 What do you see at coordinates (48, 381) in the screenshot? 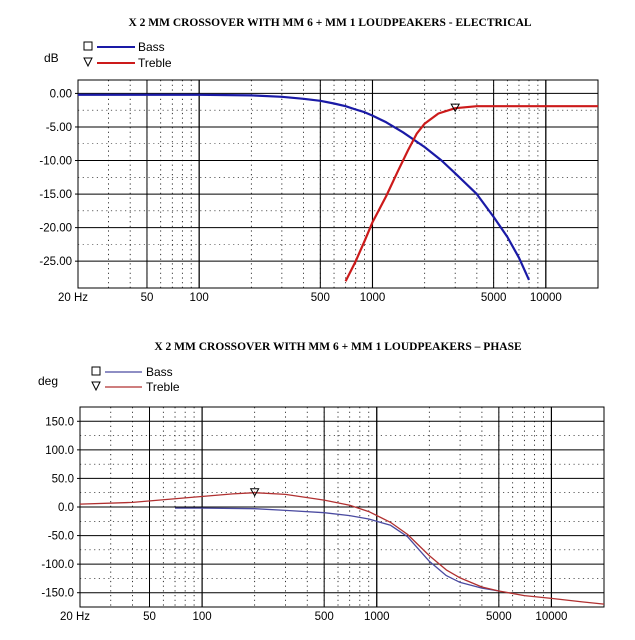
I see `phase-y-axis-label: deg` at bounding box center [48, 381].